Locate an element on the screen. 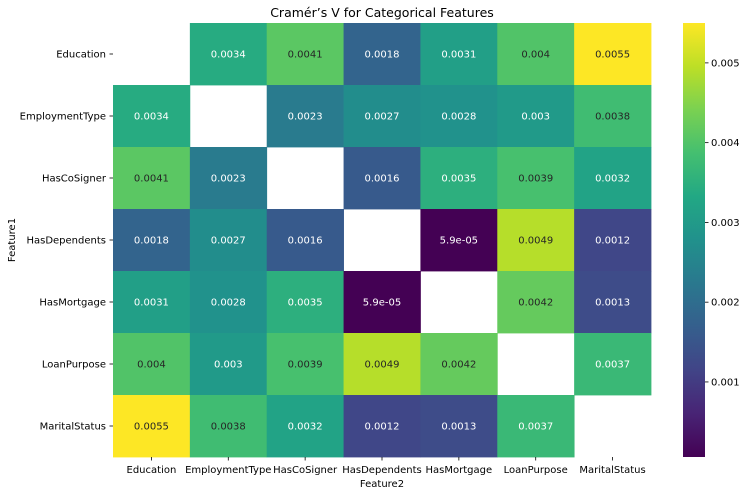  y-tick-label: EmploymentType is located at coordinates (63, 117).